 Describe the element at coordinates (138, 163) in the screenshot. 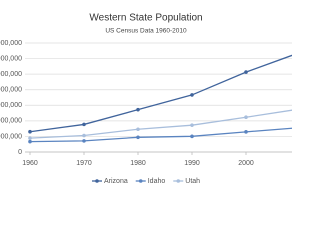

I see `x-tick-label: 1980` at that location.